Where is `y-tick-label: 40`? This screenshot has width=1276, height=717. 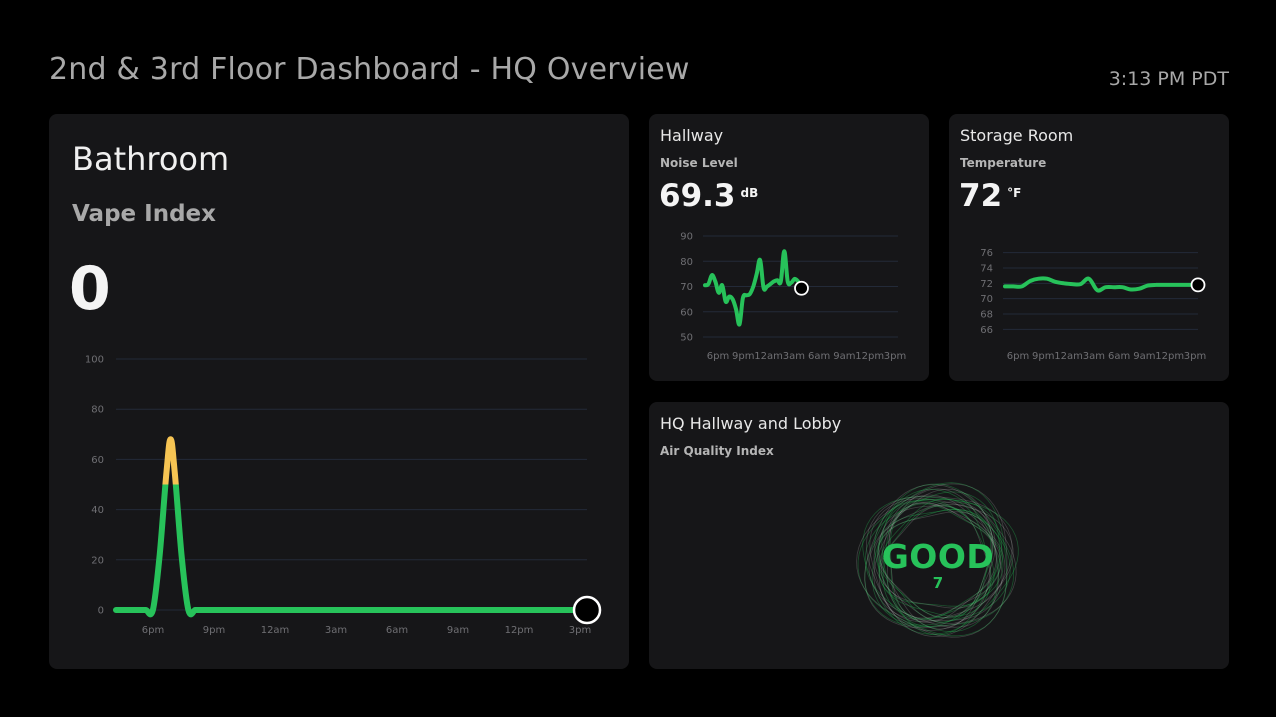 y-tick-label: 40 is located at coordinates (97, 510).